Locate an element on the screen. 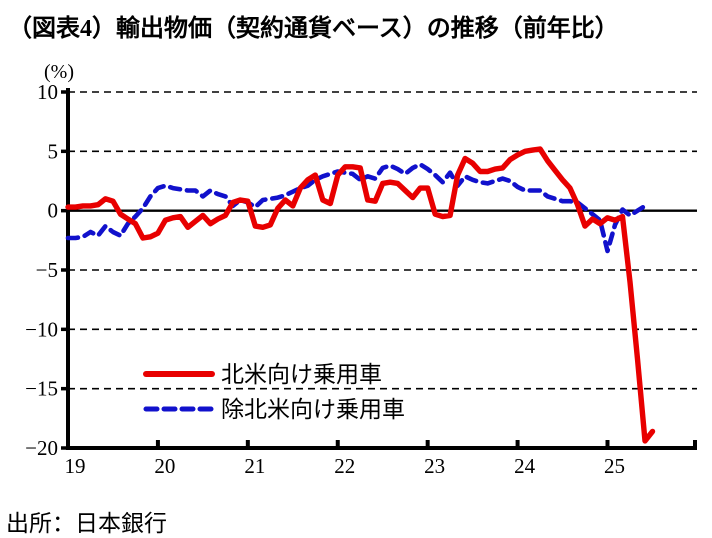 Image resolution: width=712 pixels, height=538 pixels. y-tick-label: −20 is located at coordinates (41, 448).